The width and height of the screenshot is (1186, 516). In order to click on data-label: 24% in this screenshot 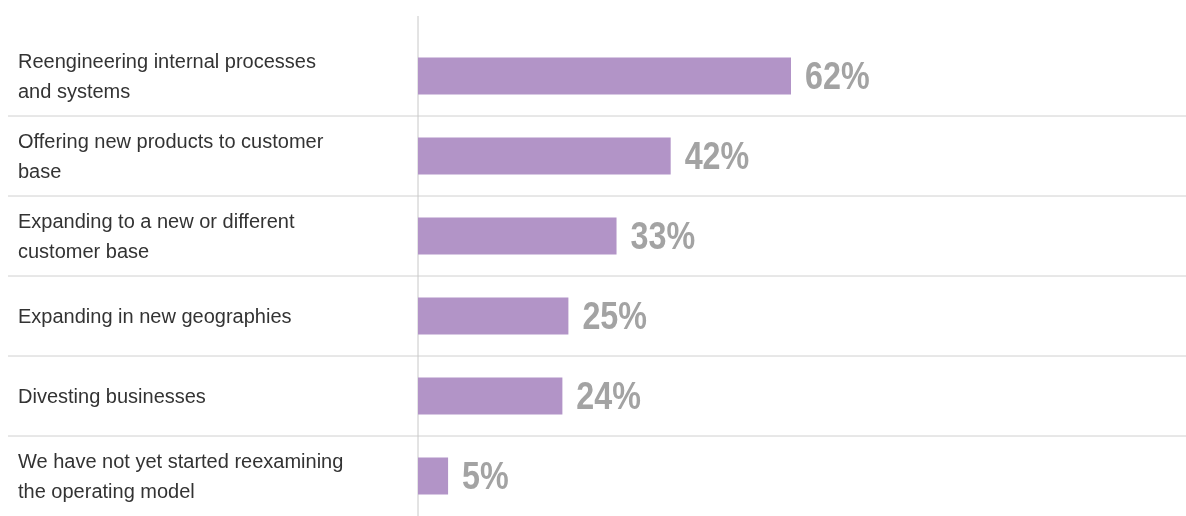, I will do `click(609, 396)`.